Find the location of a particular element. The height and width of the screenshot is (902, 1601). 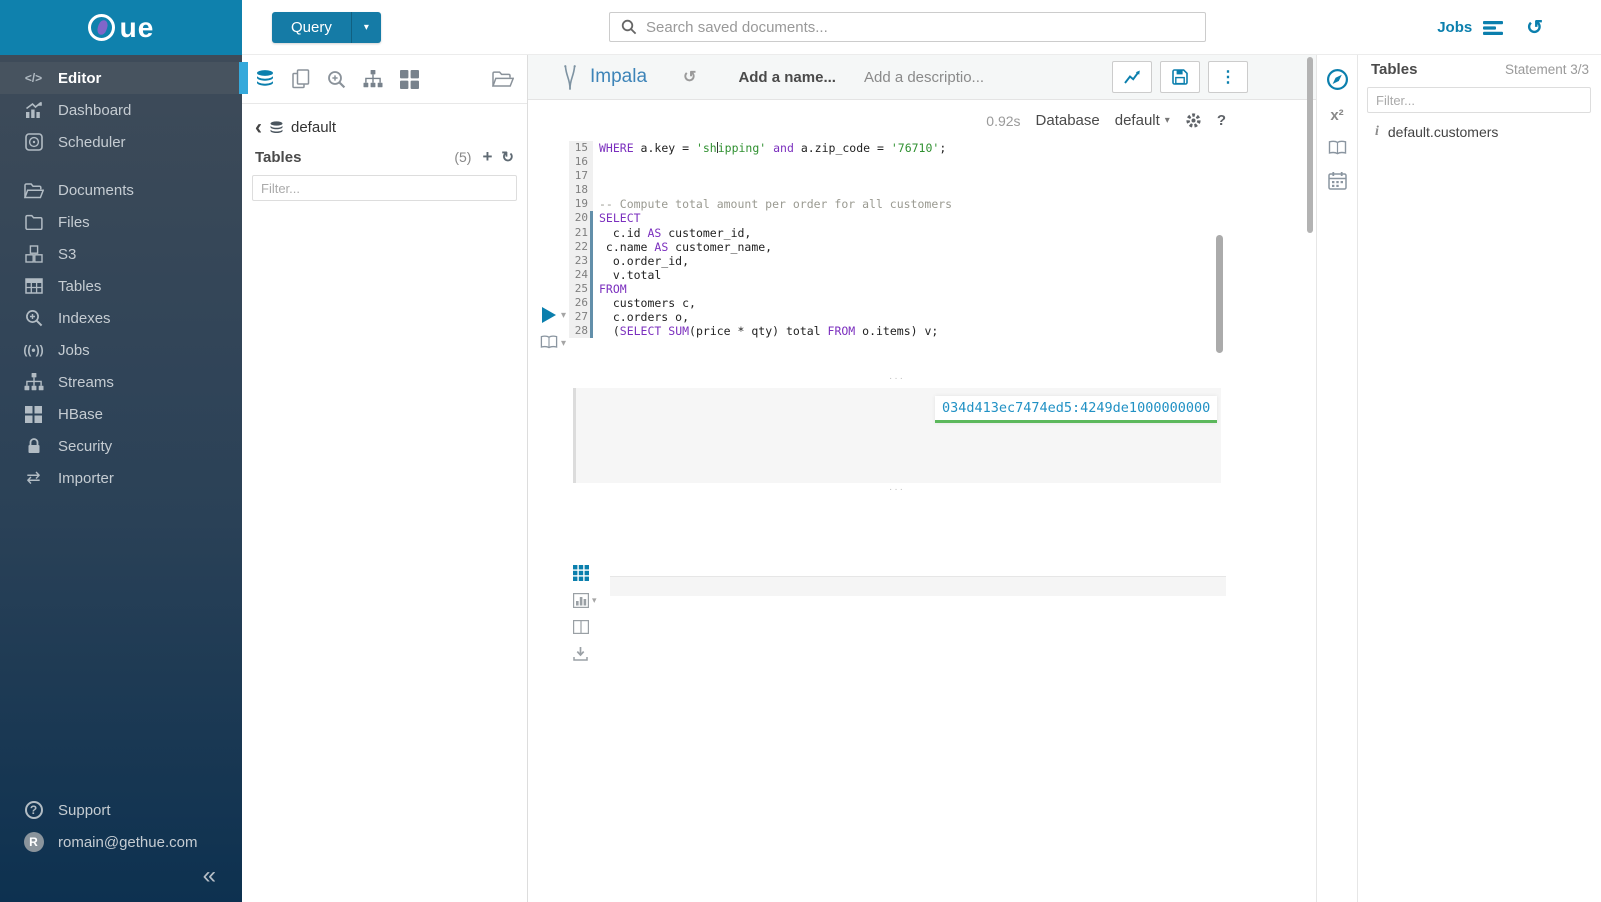

page-scrollbar is located at coordinates (1310, 145).